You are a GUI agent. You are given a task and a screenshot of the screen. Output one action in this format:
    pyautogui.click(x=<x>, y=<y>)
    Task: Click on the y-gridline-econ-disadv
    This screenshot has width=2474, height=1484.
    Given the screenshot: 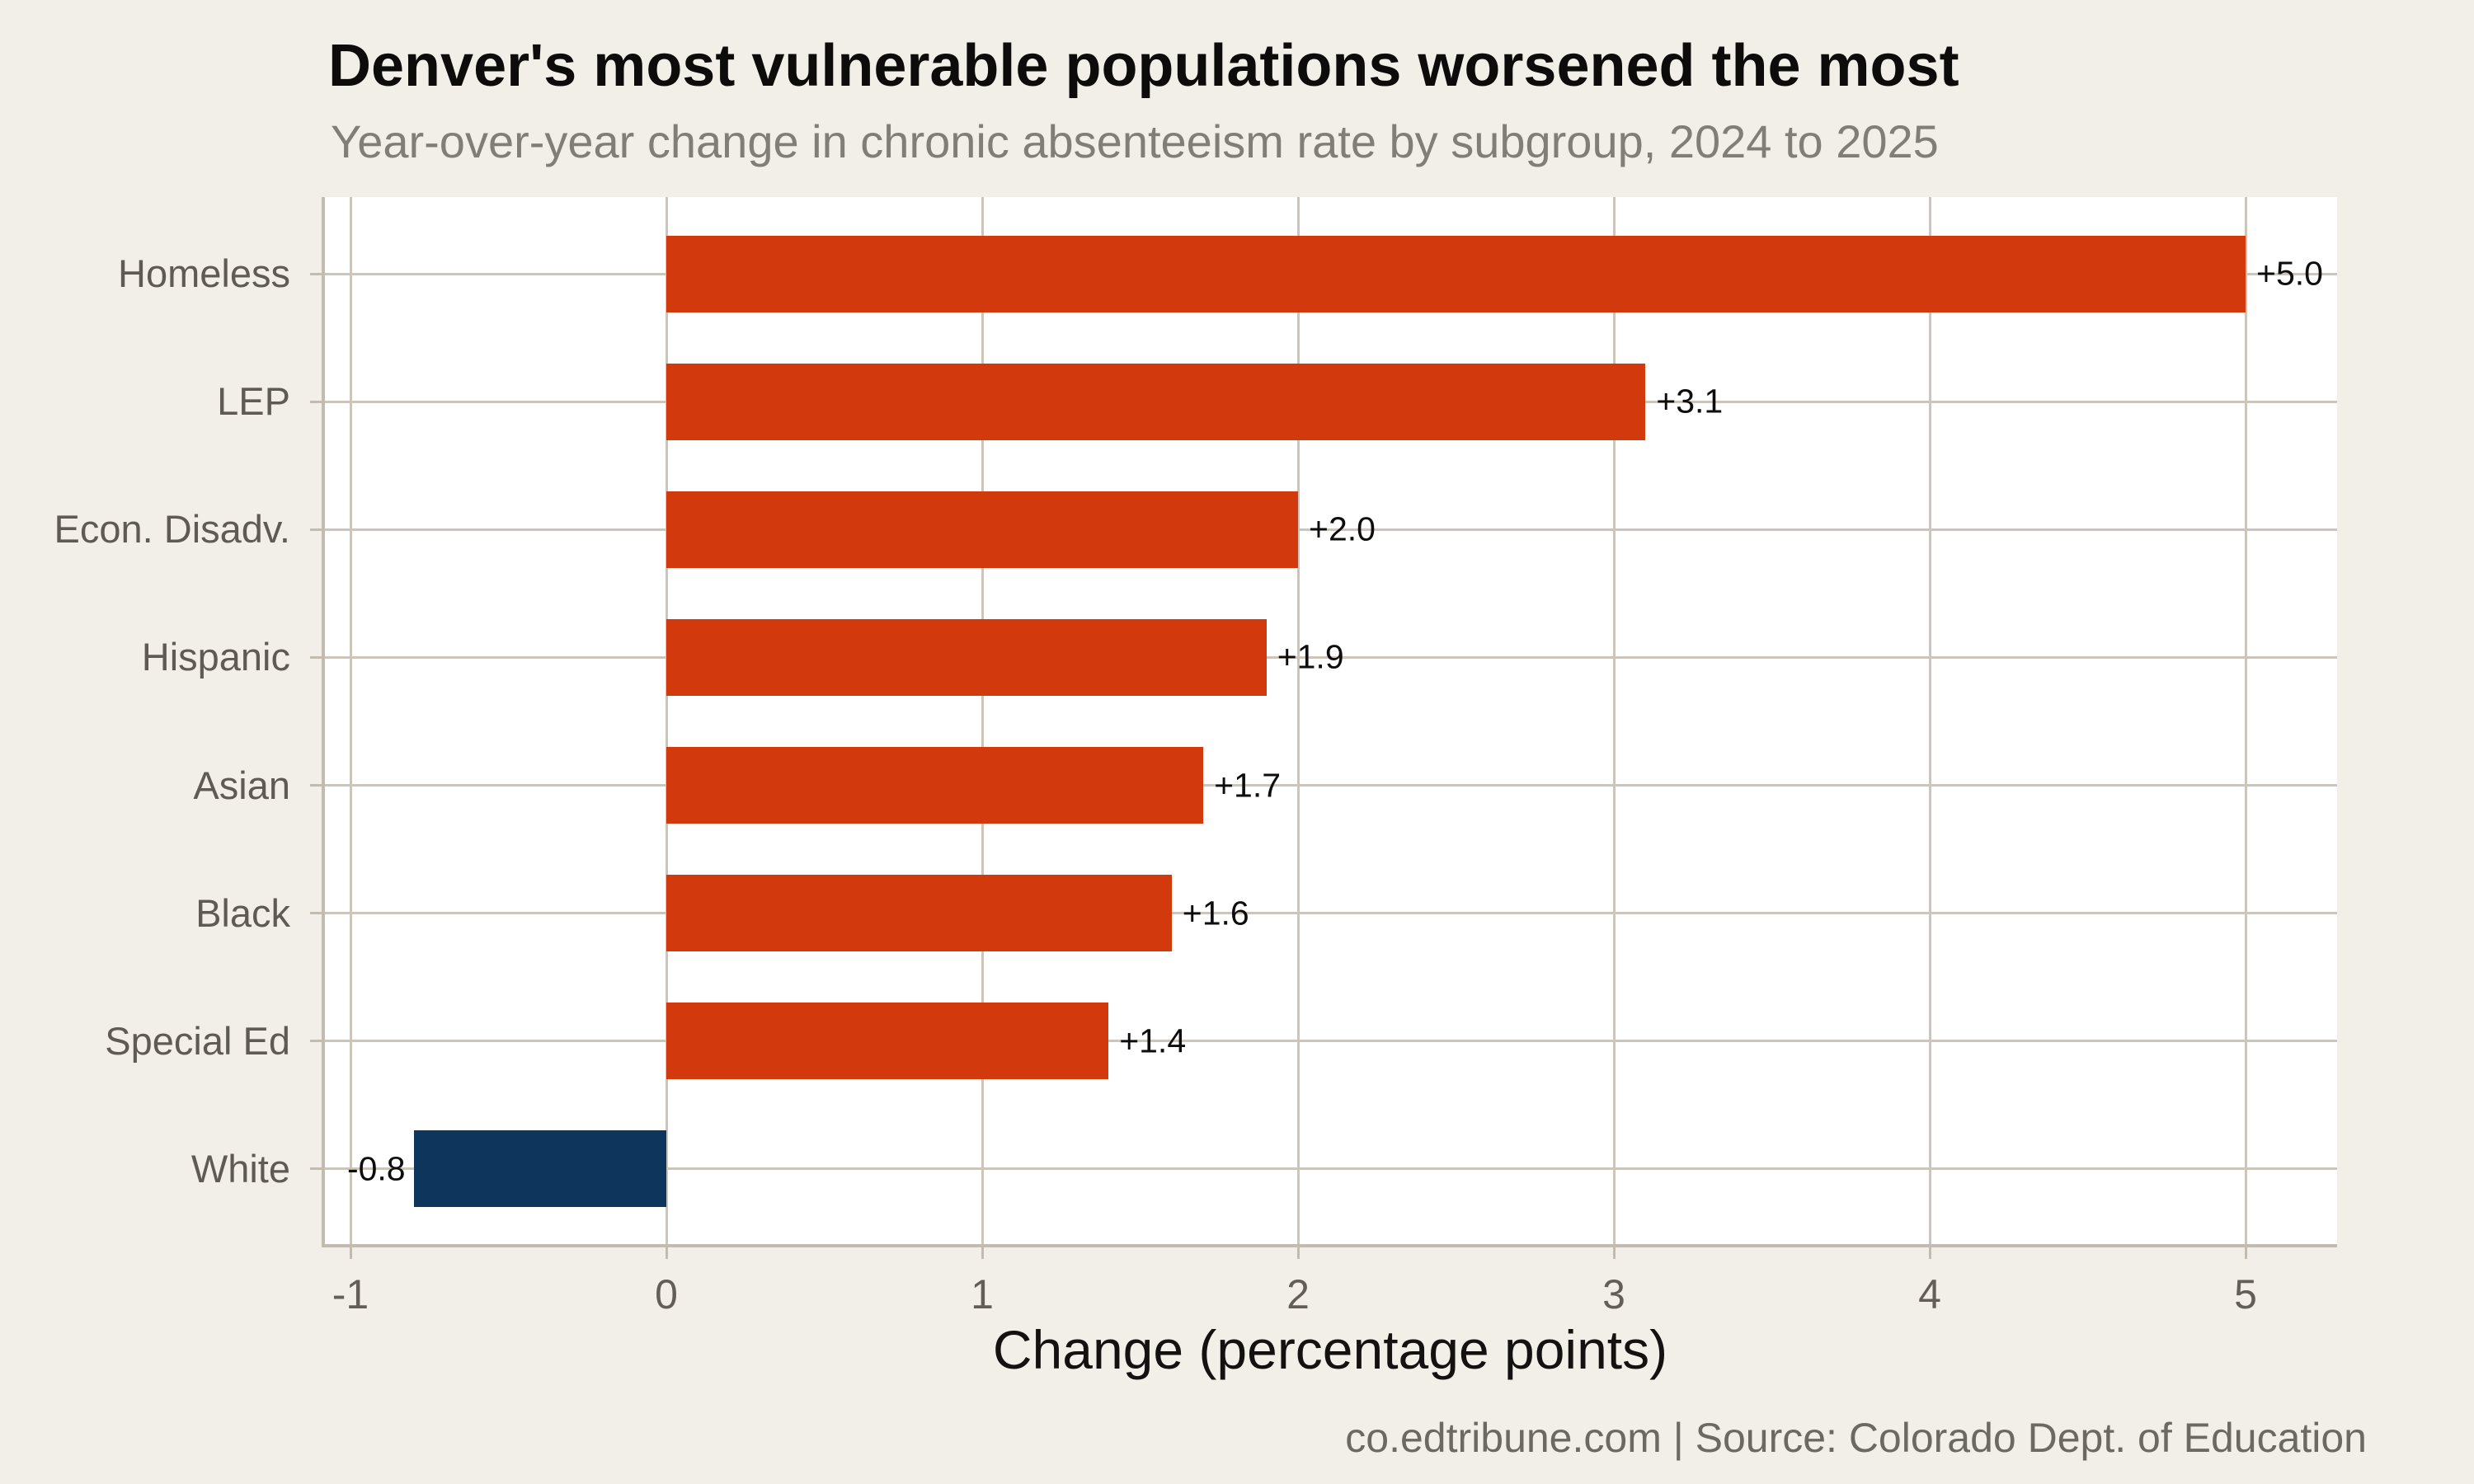 What is the action you would take?
    pyautogui.click(x=1330, y=529)
    